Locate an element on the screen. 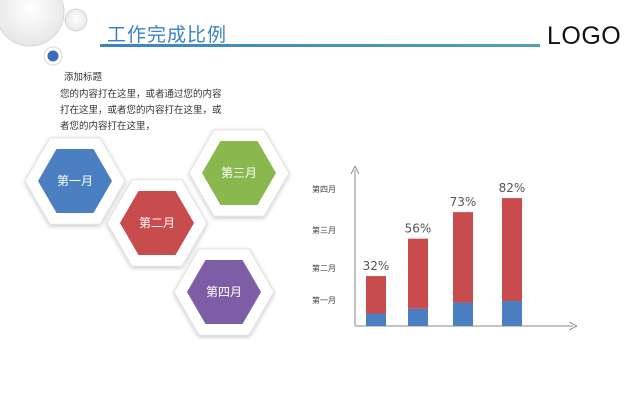 Image resolution: width=635 pixels, height=407 pixels. y-tick-label: 第四月 is located at coordinates (324, 189).